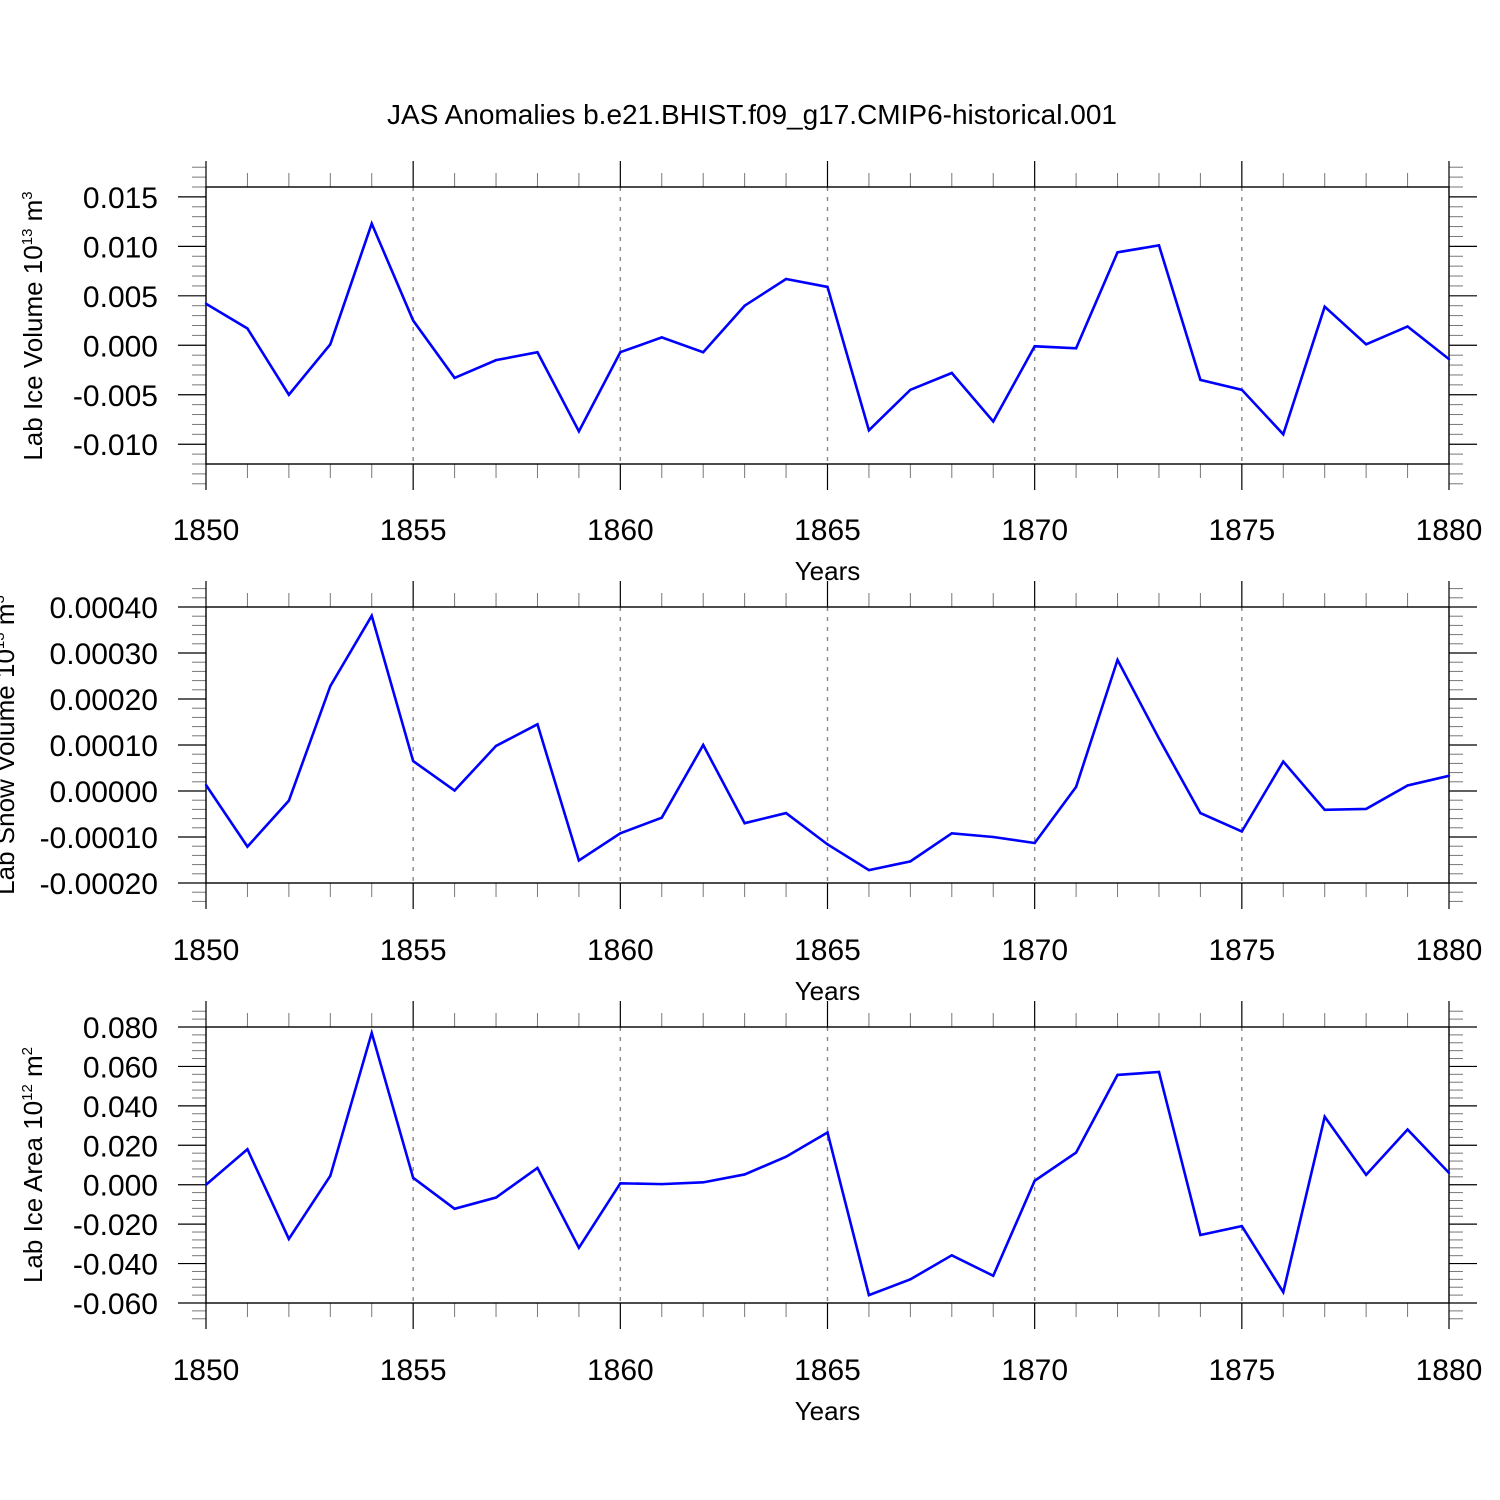 Image resolution: width=1500 pixels, height=1500 pixels. I want to click on y-tick-label: 0.00040, so click(104, 608).